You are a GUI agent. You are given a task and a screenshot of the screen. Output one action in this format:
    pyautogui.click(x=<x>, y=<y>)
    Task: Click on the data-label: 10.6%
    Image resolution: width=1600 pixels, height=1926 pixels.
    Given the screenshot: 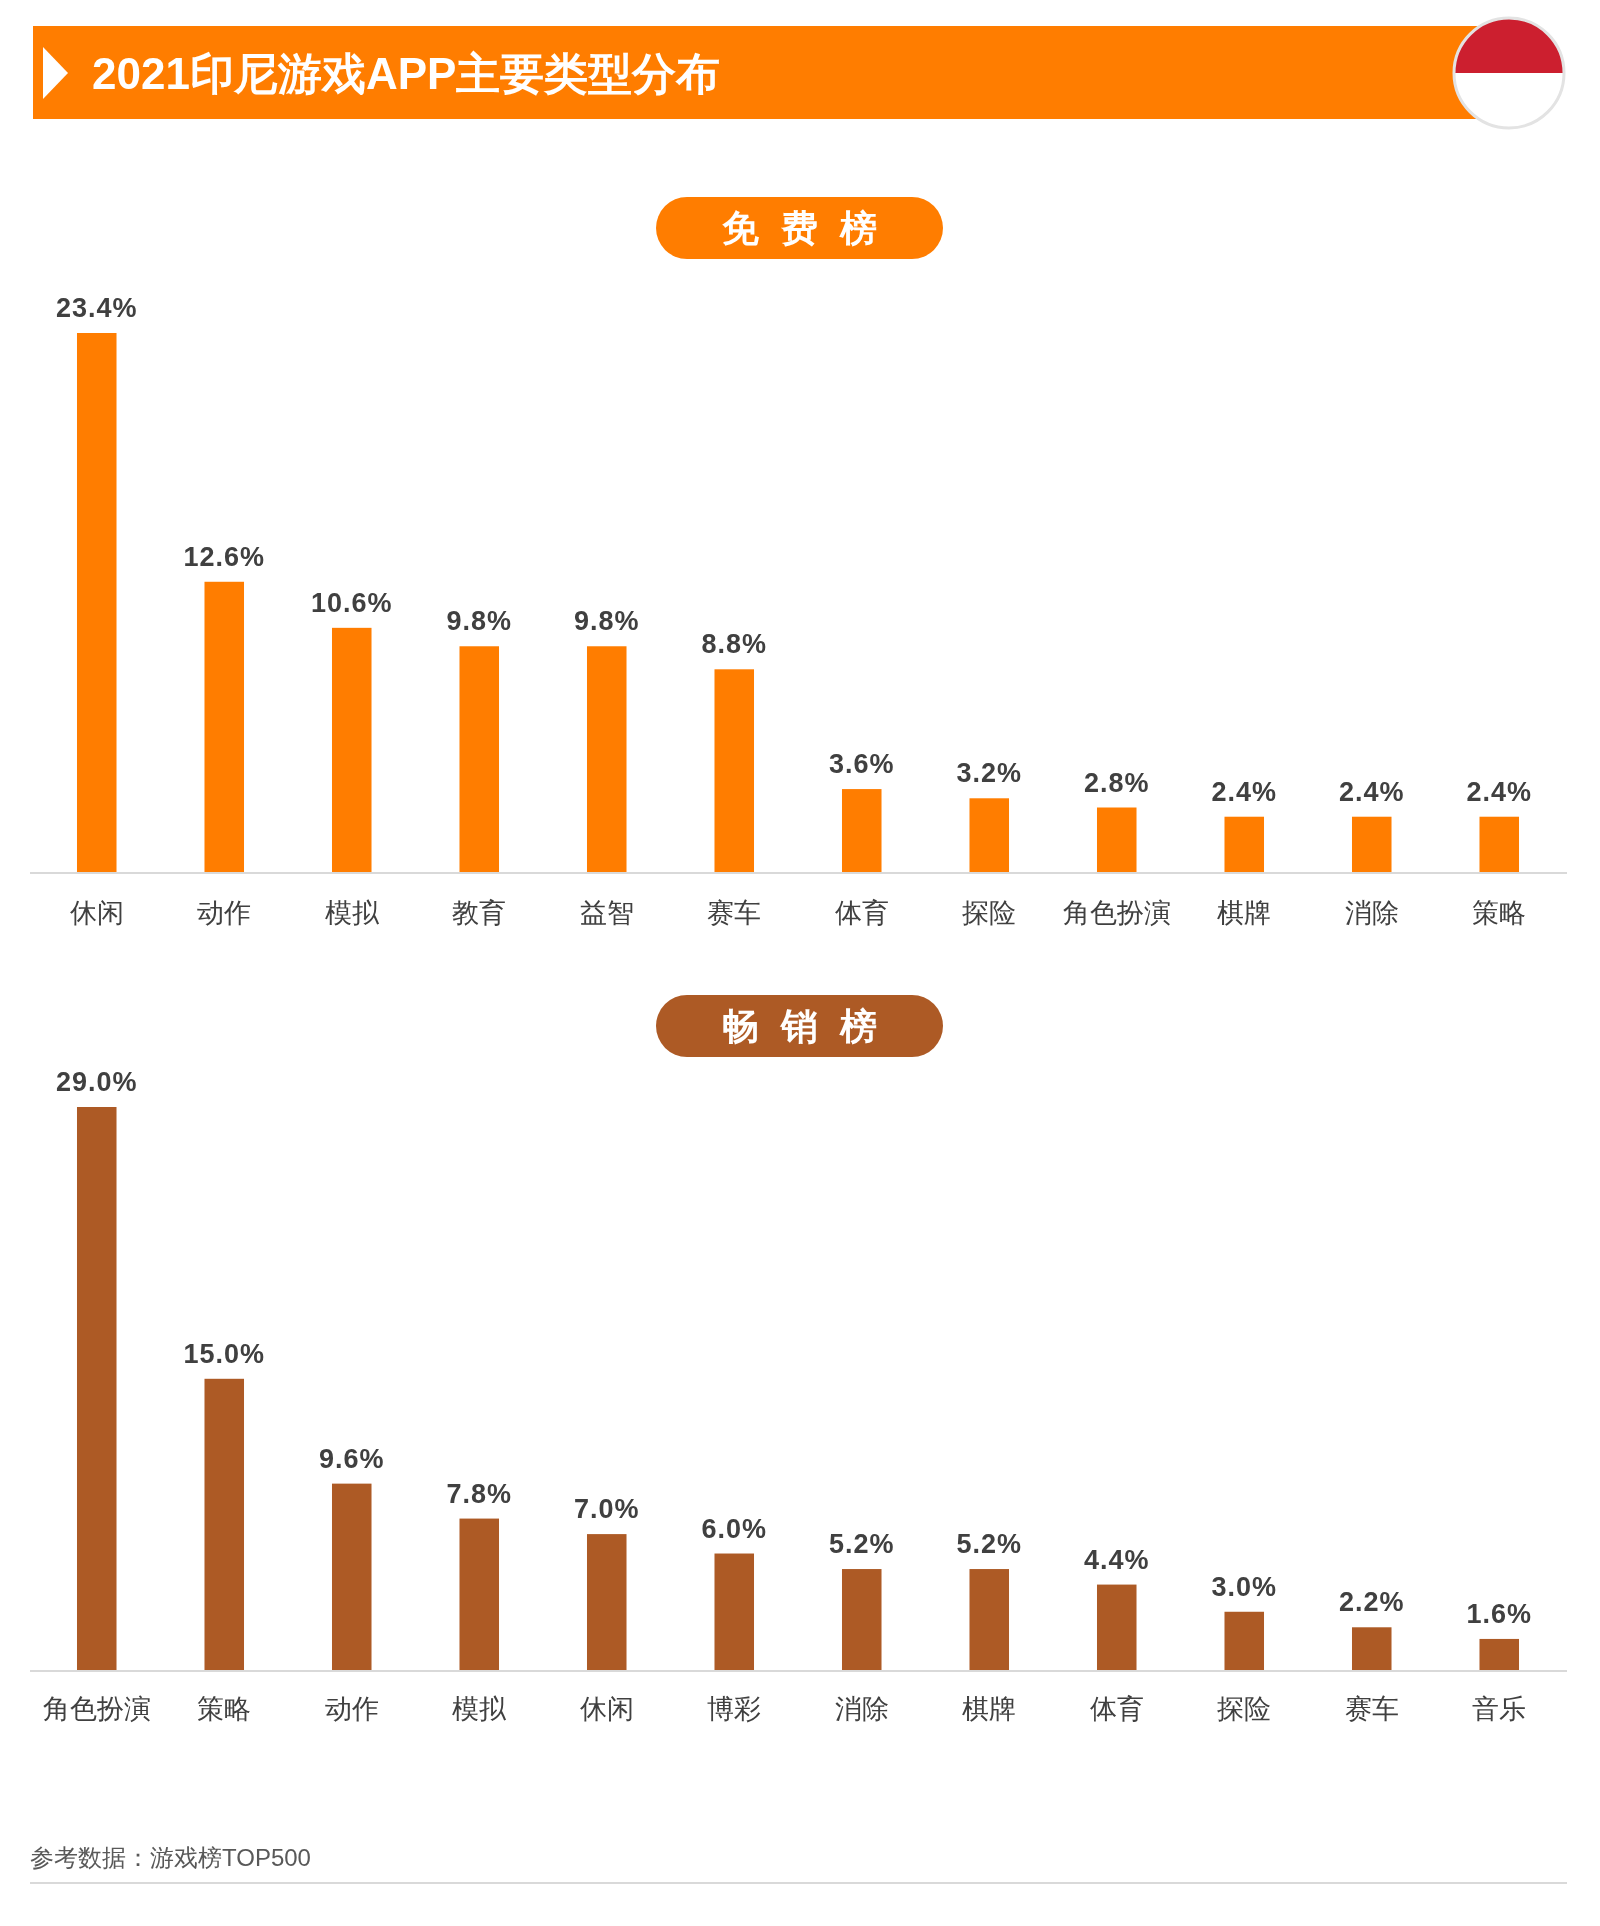 What is the action you would take?
    pyautogui.click(x=351, y=602)
    